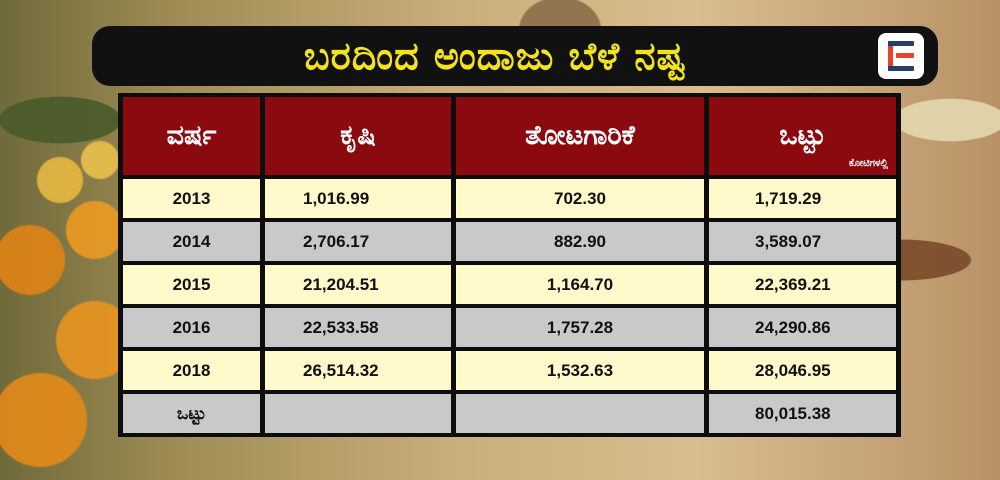 The height and width of the screenshot is (480, 1000). What do you see at coordinates (868, 163) in the screenshot?
I see `unit-note: ಕೋಟಿಗಳಲ್ಲಿ` at bounding box center [868, 163].